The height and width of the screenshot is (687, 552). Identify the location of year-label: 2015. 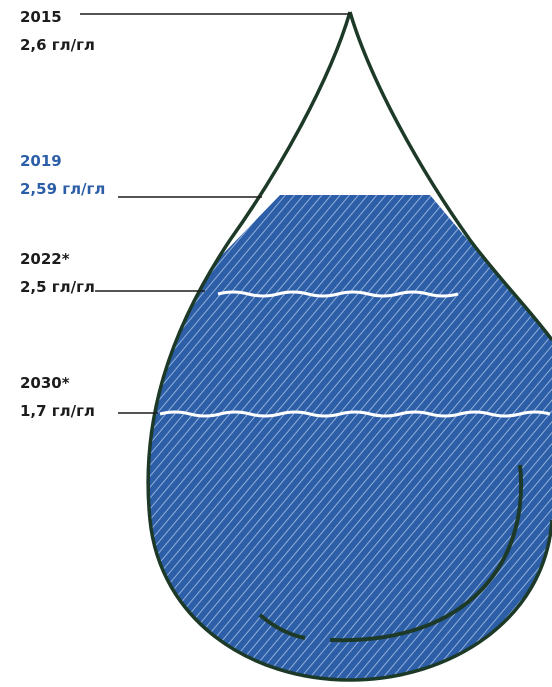
(41, 17).